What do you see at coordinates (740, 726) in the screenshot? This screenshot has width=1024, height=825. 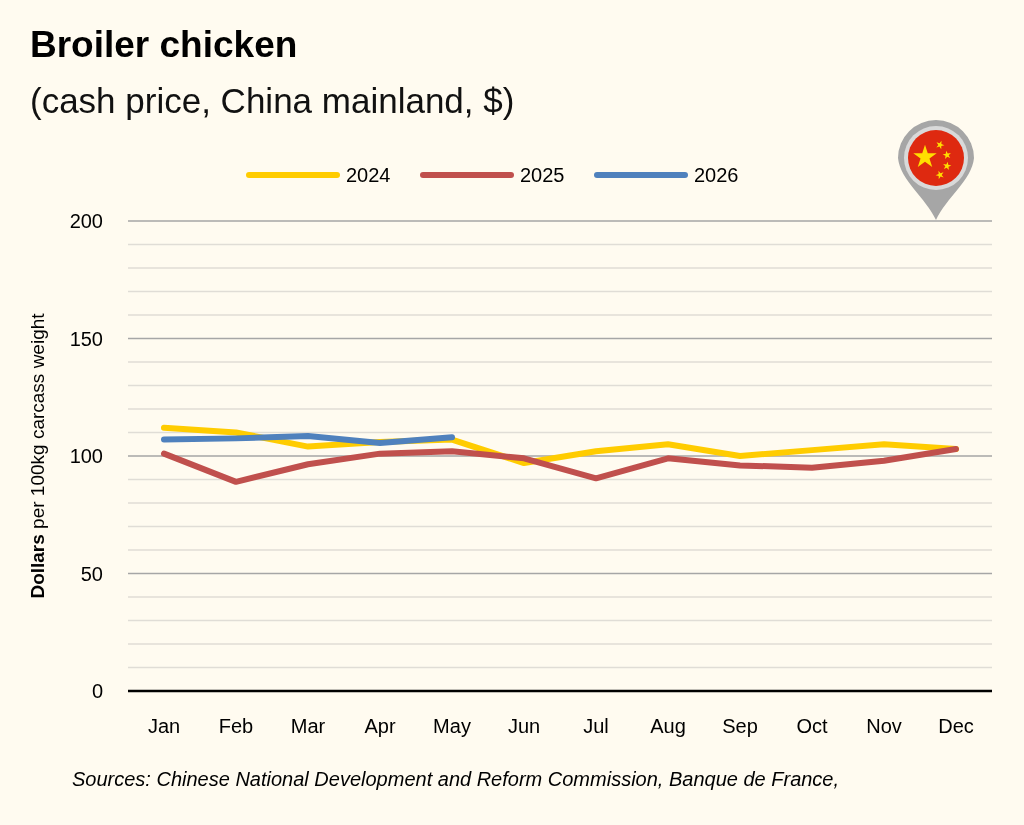 I see `x-tick-label: Sep` at bounding box center [740, 726].